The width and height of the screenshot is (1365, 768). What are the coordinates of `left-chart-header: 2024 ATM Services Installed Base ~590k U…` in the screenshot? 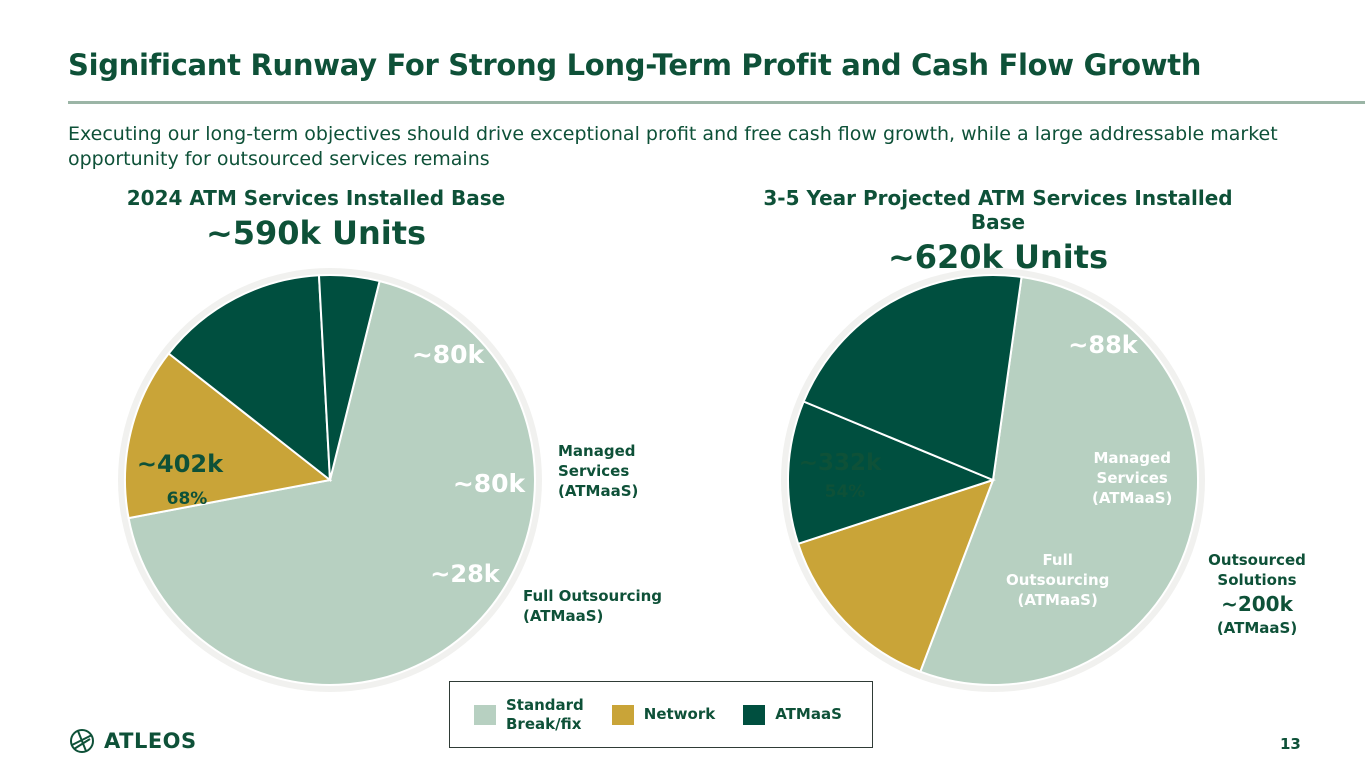 It's located at (316, 219).